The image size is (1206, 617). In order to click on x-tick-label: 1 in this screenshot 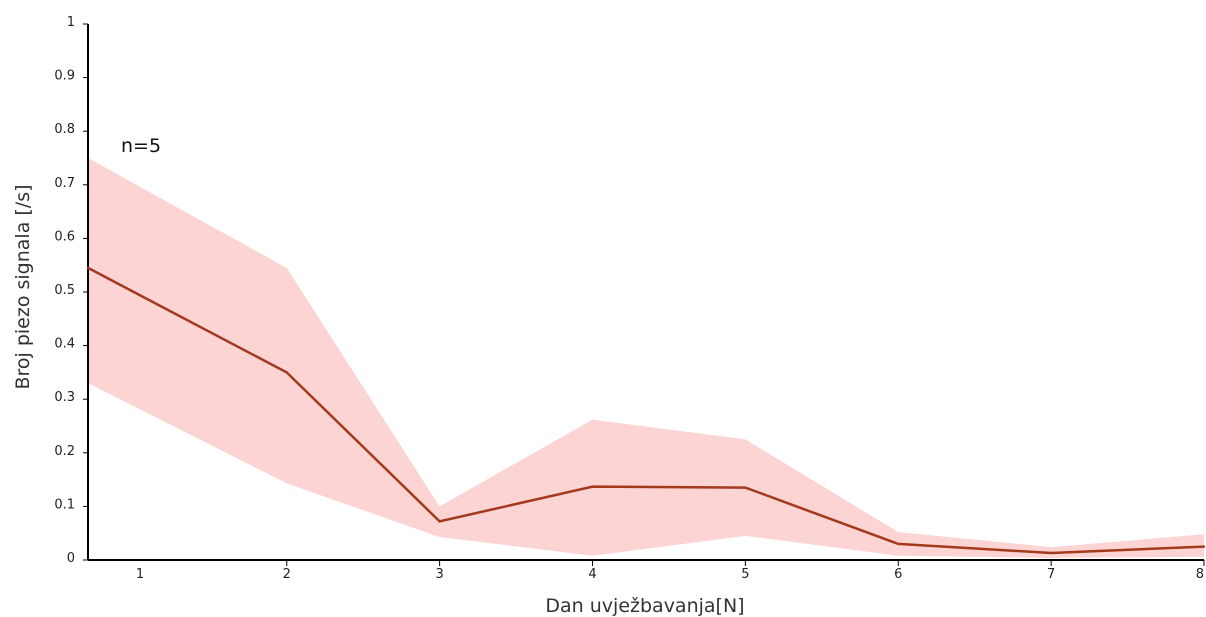, I will do `click(140, 574)`.